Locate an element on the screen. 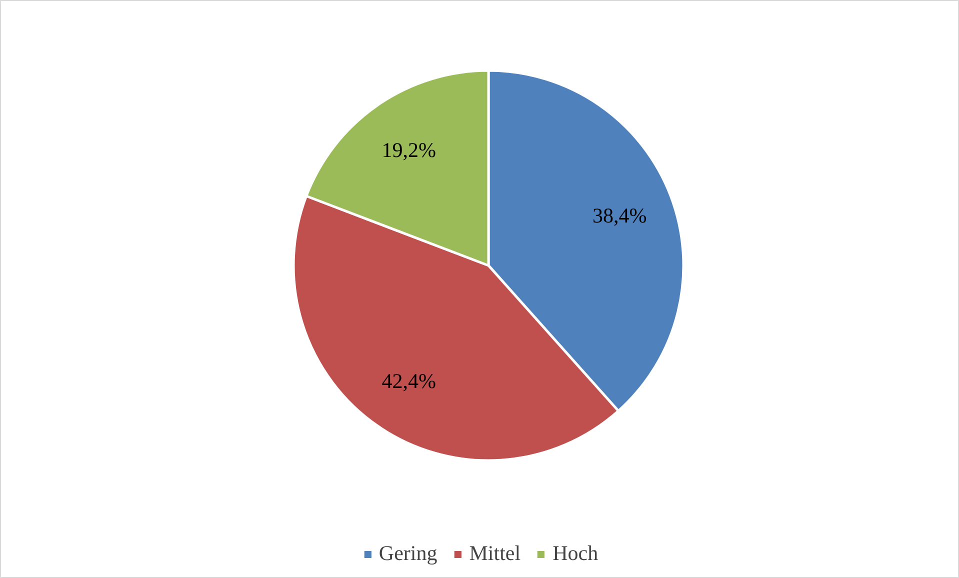 This screenshot has width=959, height=578. data-label: 38,4% is located at coordinates (619, 215).